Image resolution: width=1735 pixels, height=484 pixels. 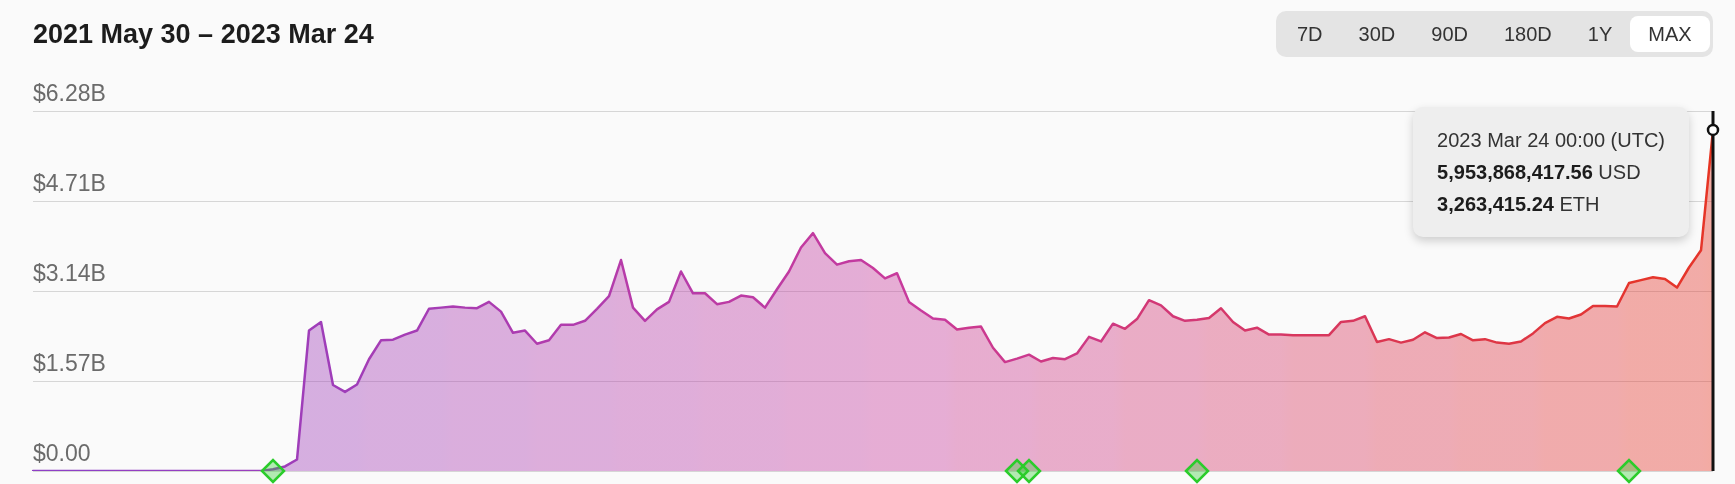 I want to click on tooltip-panel: 2023 Mar 24 00:00 (UTC) 5,953,868,417.56 USD 3,263,415.24 ETH, so click(x=1551, y=172).